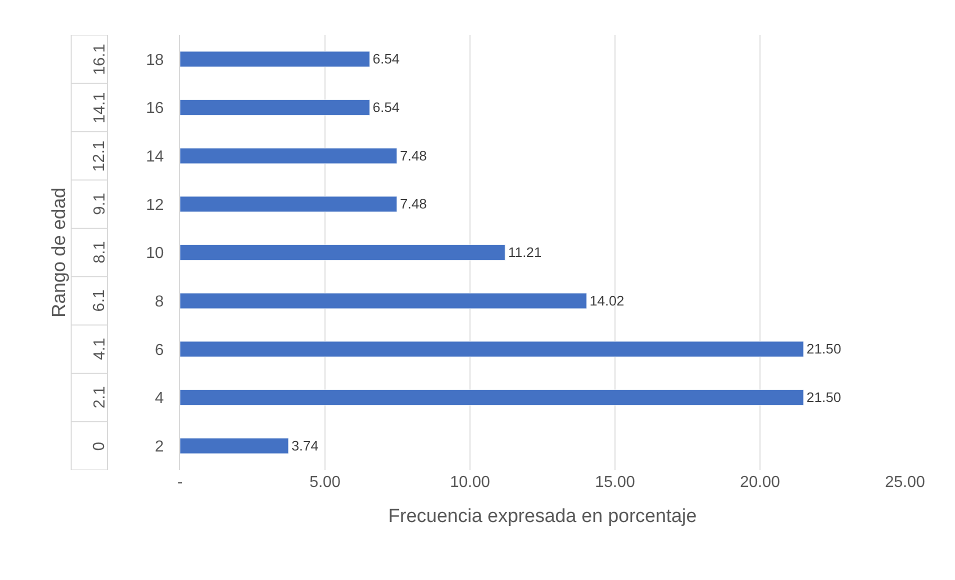  Describe the element at coordinates (99, 252) in the screenshot. I see `text: 8.1` at that location.